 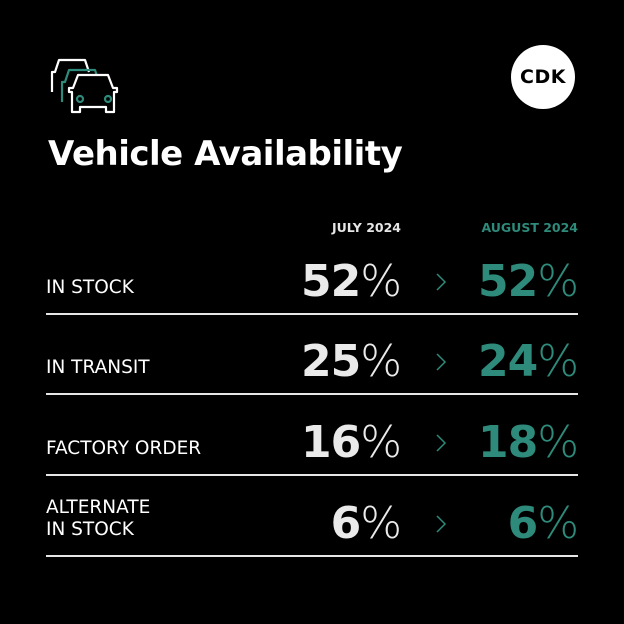 I want to click on cars-icon, so click(x=84, y=86).